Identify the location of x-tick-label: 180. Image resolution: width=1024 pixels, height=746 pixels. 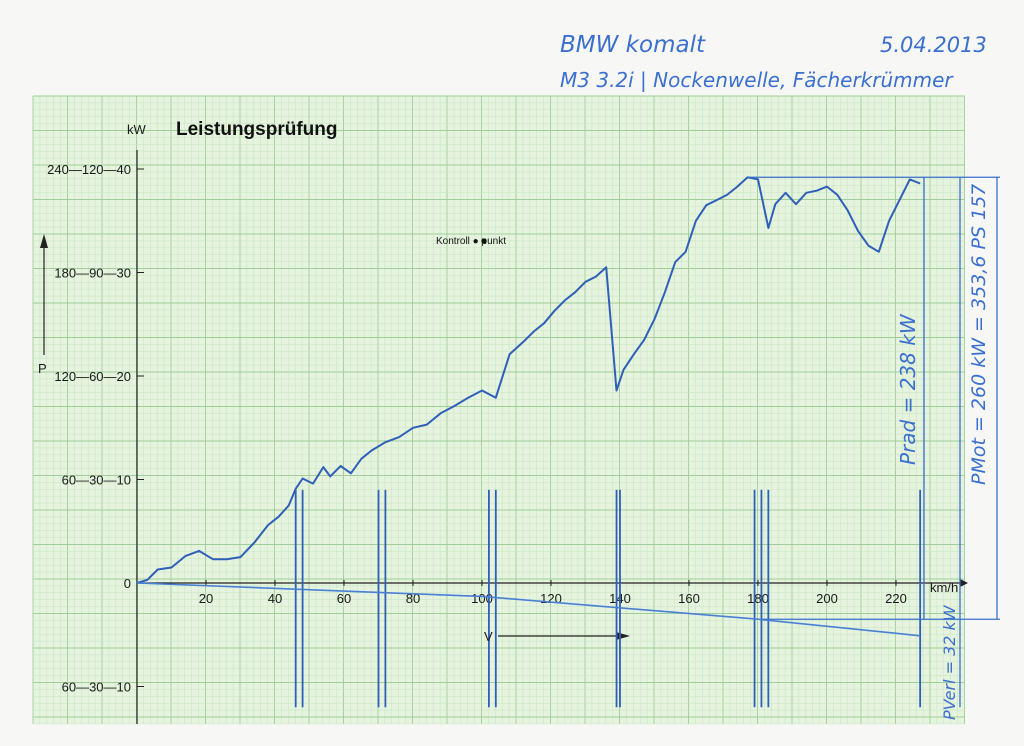
(758, 598).